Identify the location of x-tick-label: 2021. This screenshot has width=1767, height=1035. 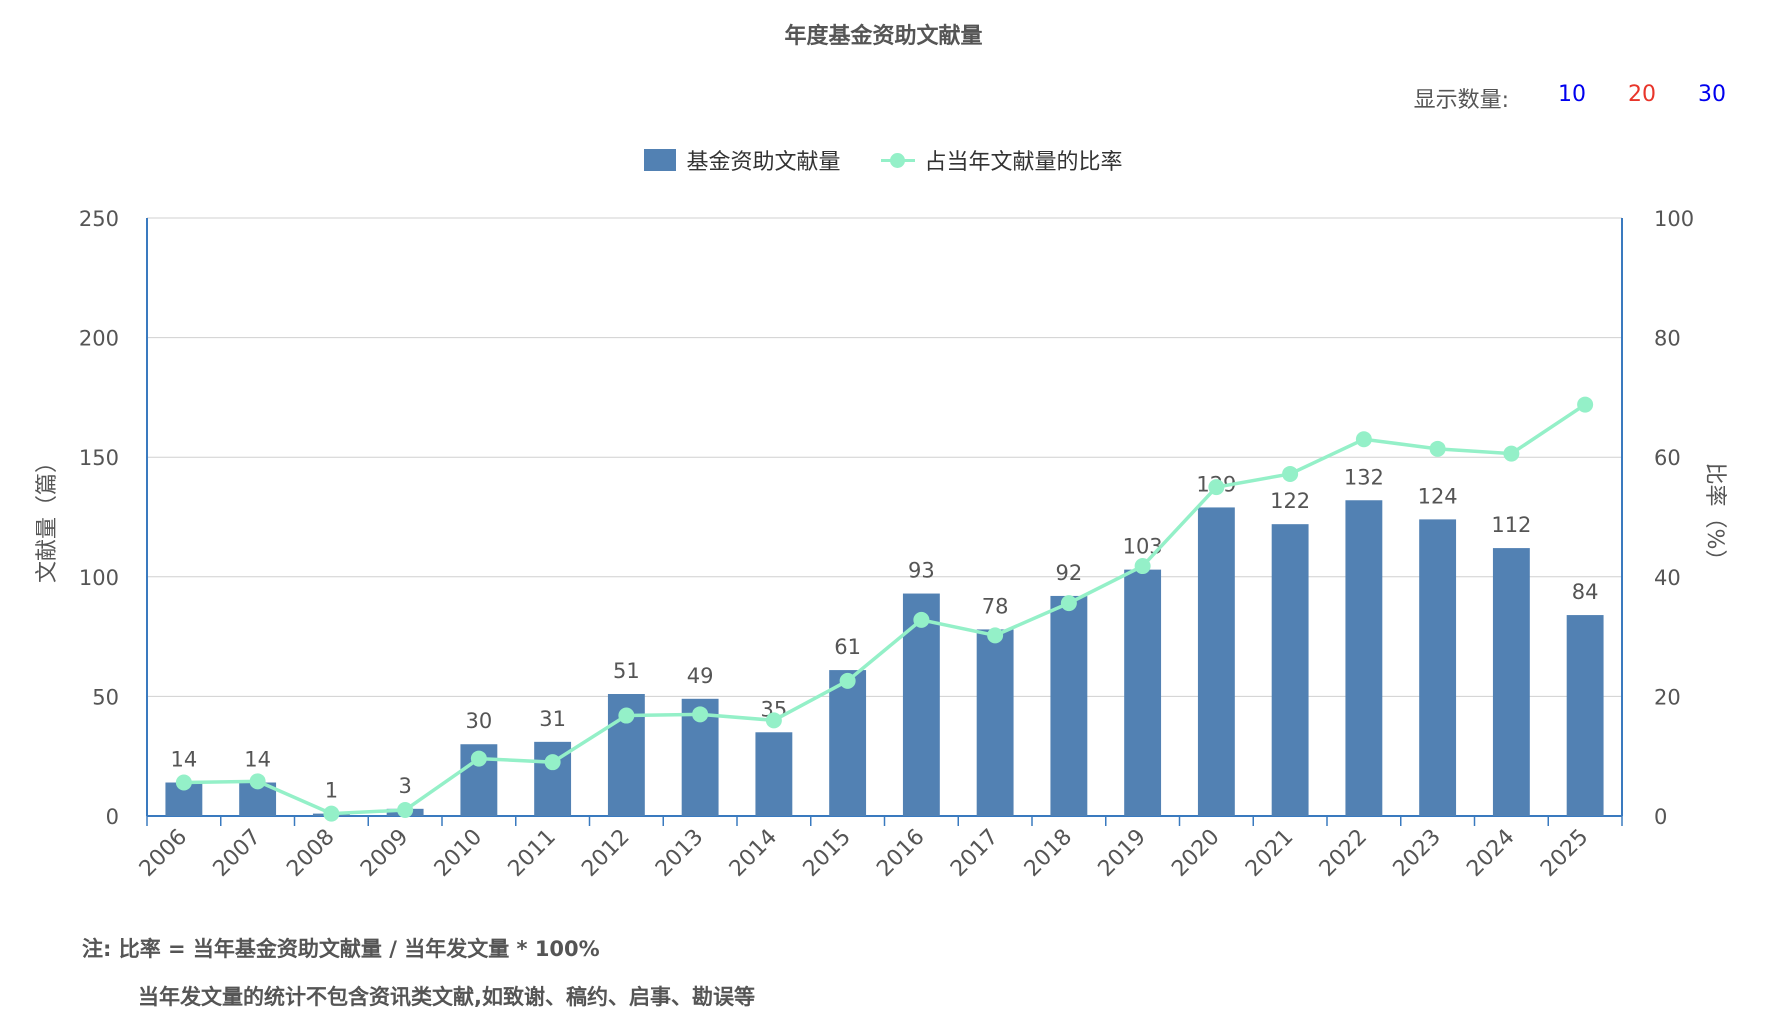
(1269, 853).